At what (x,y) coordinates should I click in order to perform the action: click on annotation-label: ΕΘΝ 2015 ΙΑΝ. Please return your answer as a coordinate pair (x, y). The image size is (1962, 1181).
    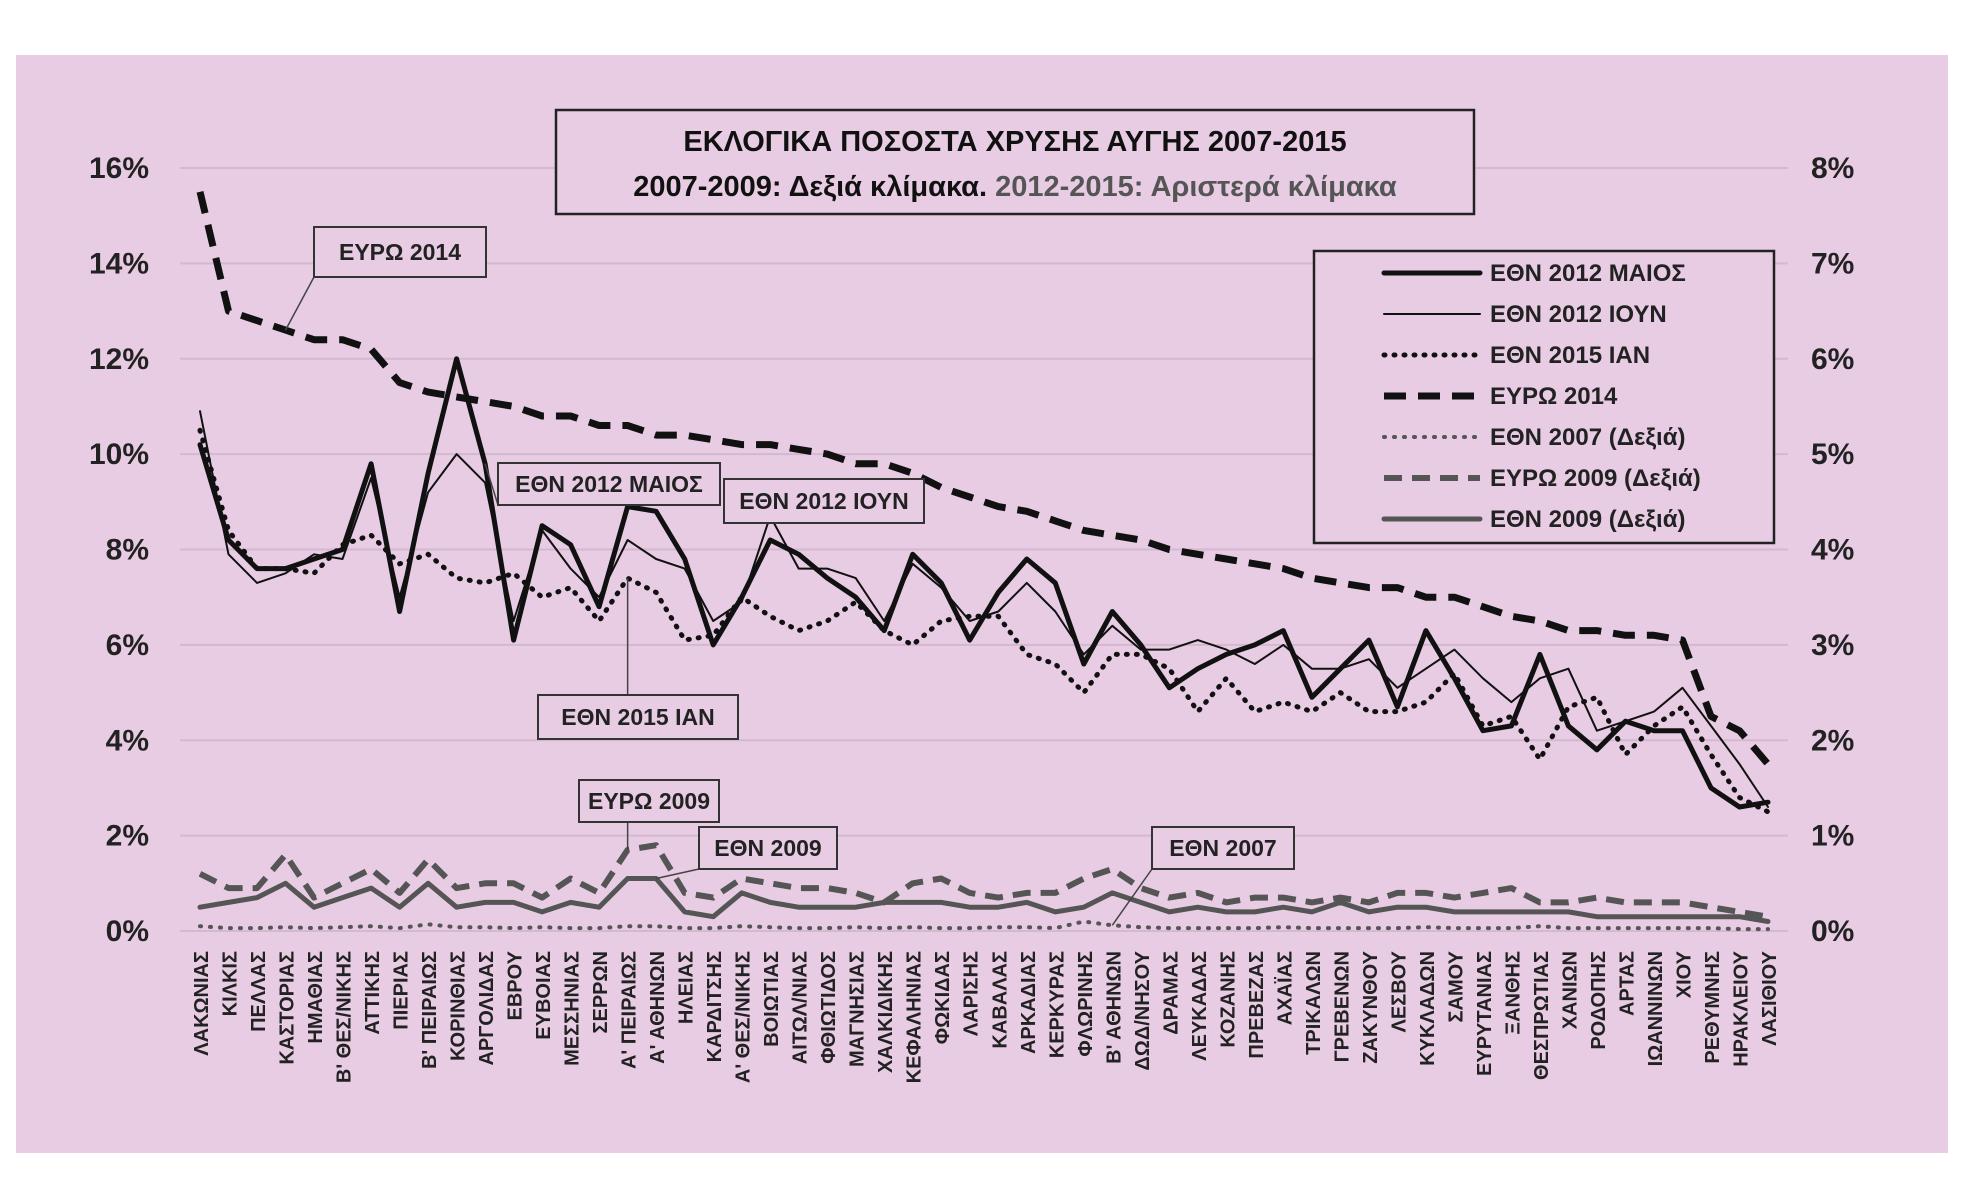
    Looking at the image, I should click on (637, 717).